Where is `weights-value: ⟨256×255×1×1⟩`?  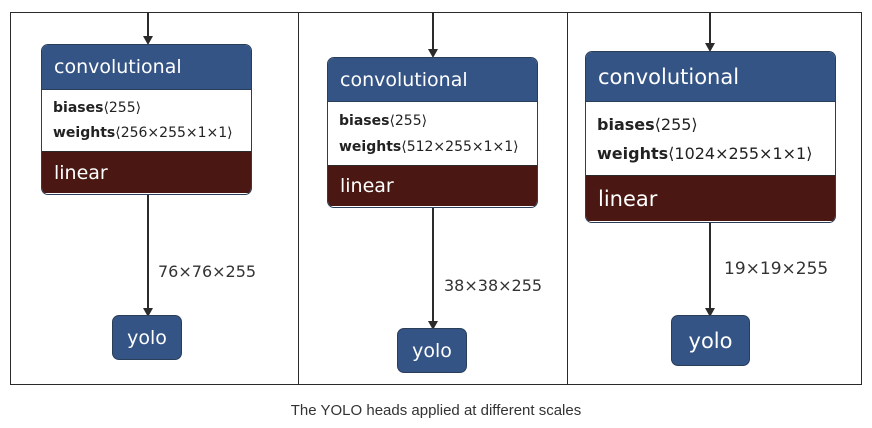 weights-value: ⟨256×255×1×1⟩ is located at coordinates (174, 132).